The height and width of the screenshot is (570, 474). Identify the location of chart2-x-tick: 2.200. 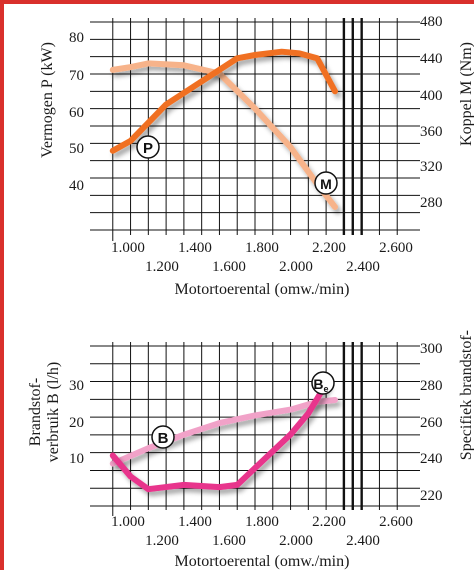
(329, 522).